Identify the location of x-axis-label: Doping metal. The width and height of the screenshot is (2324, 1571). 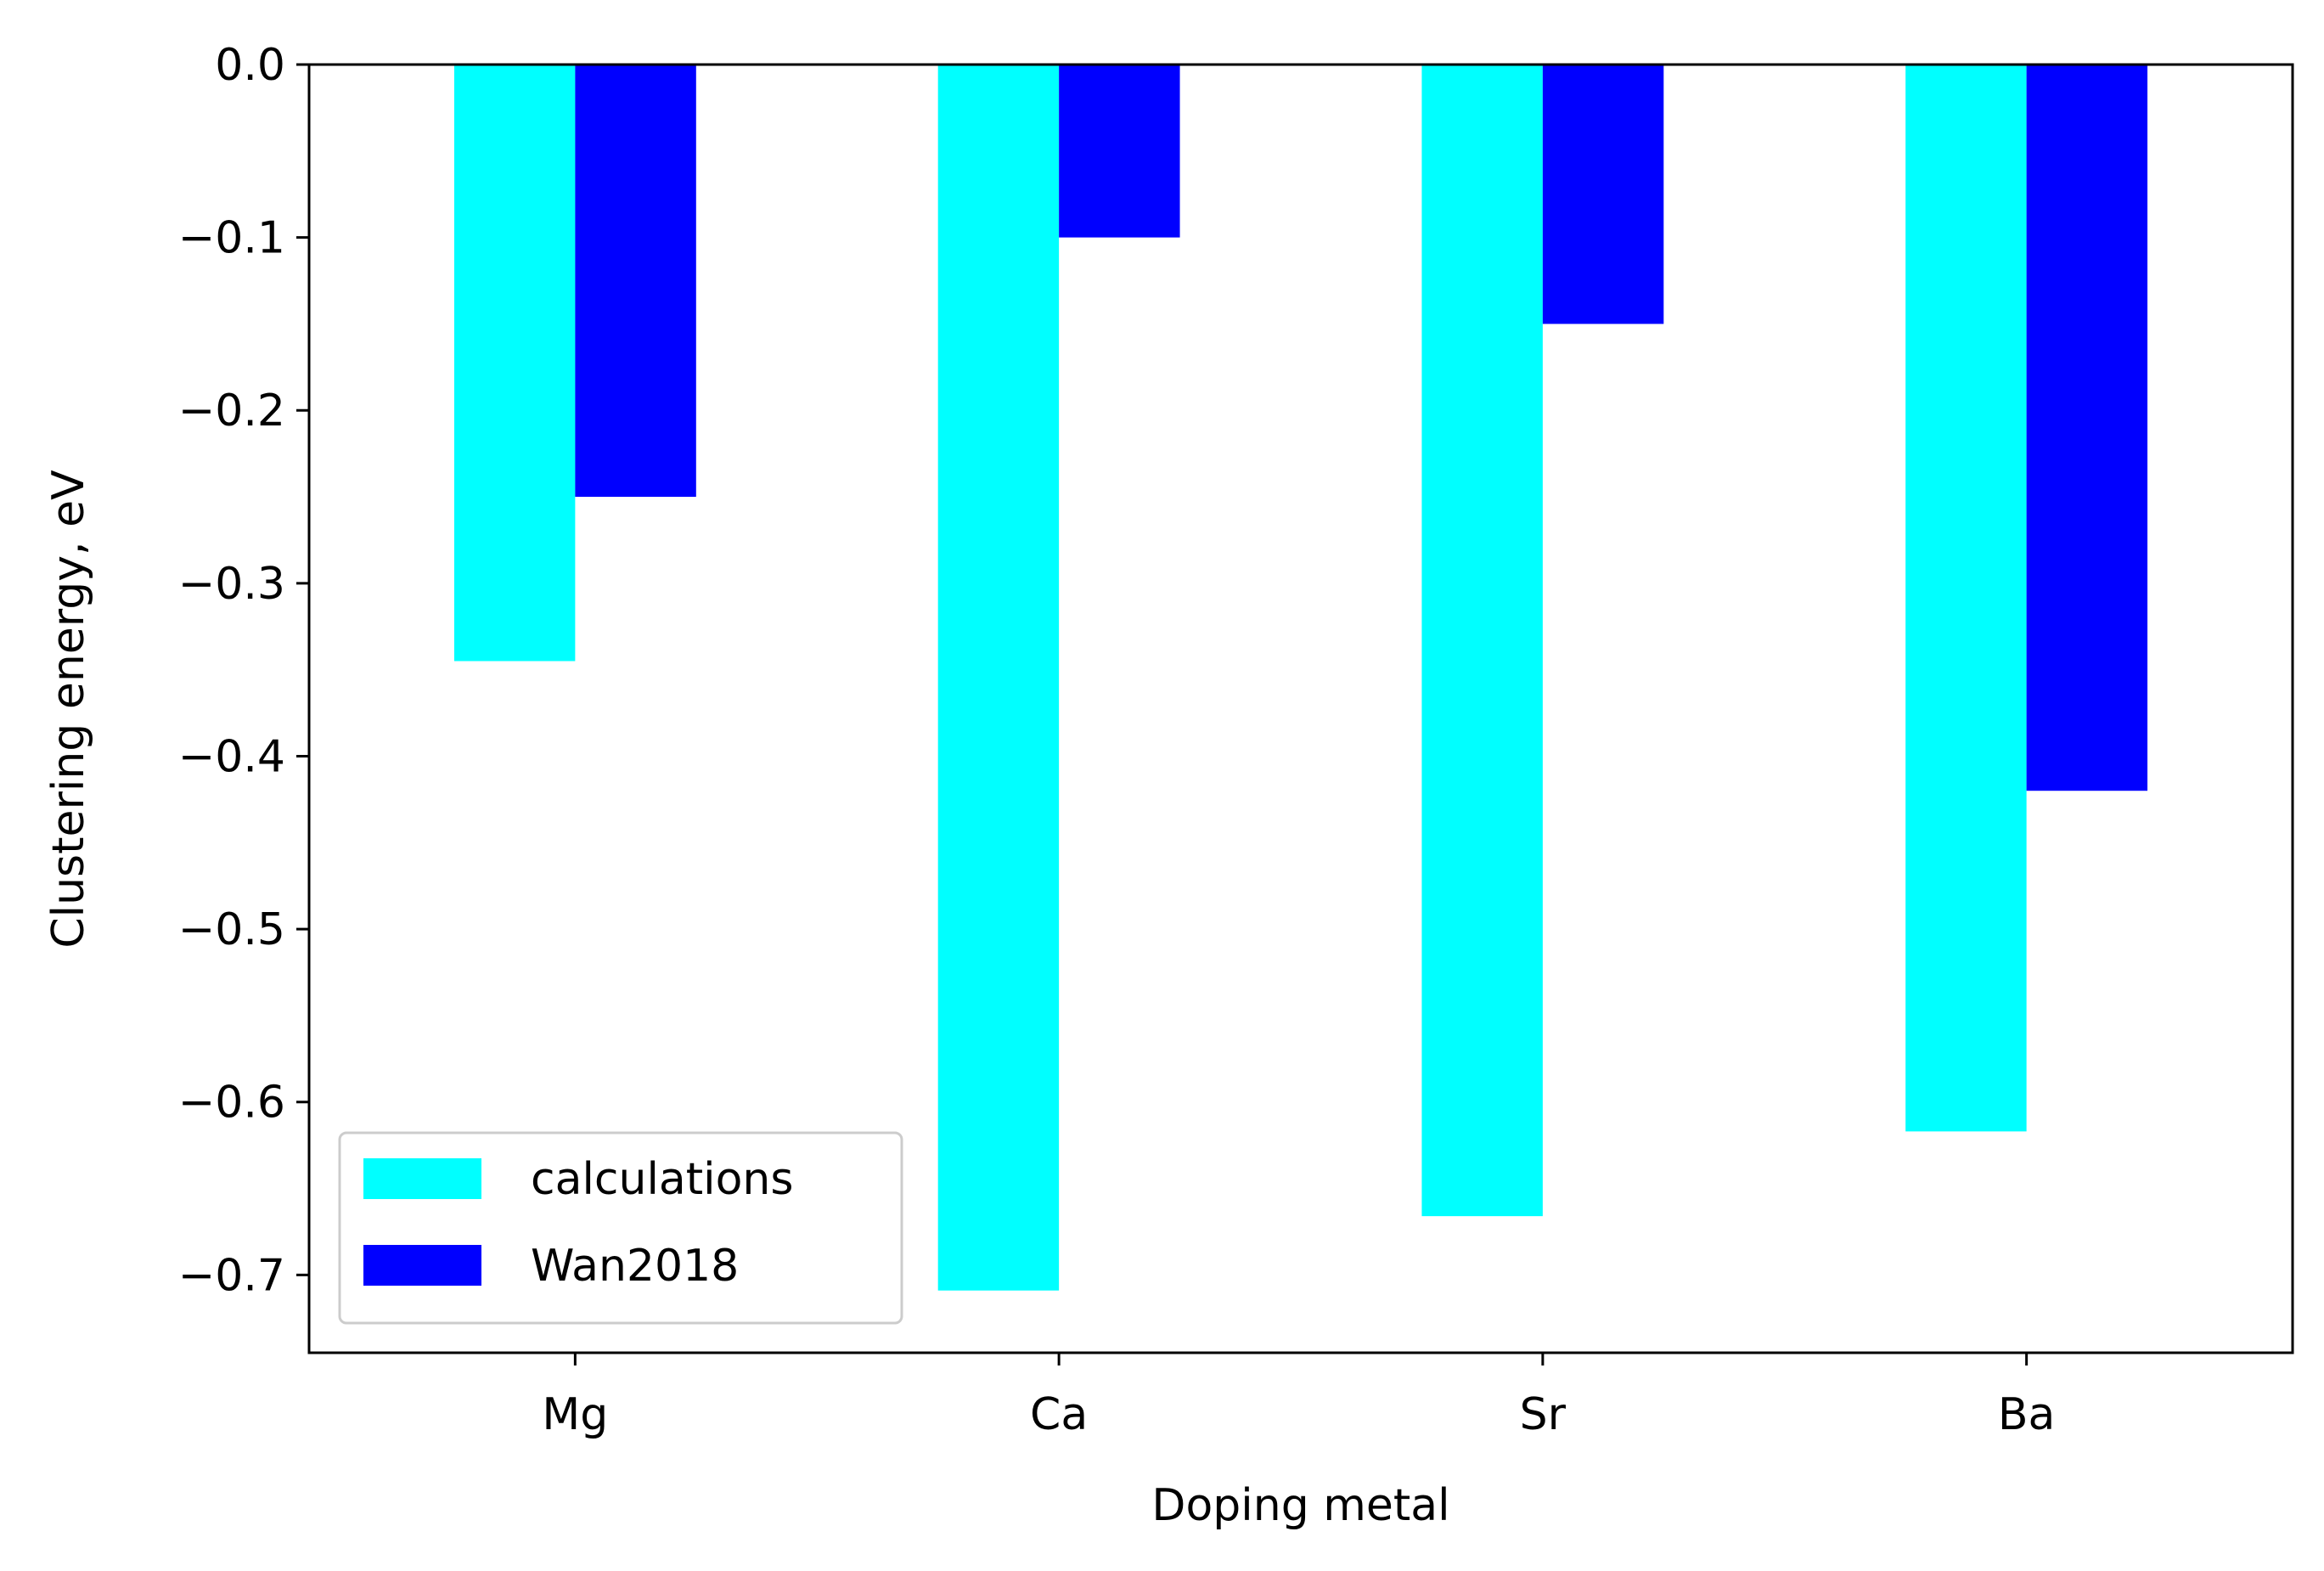
(1300, 1505).